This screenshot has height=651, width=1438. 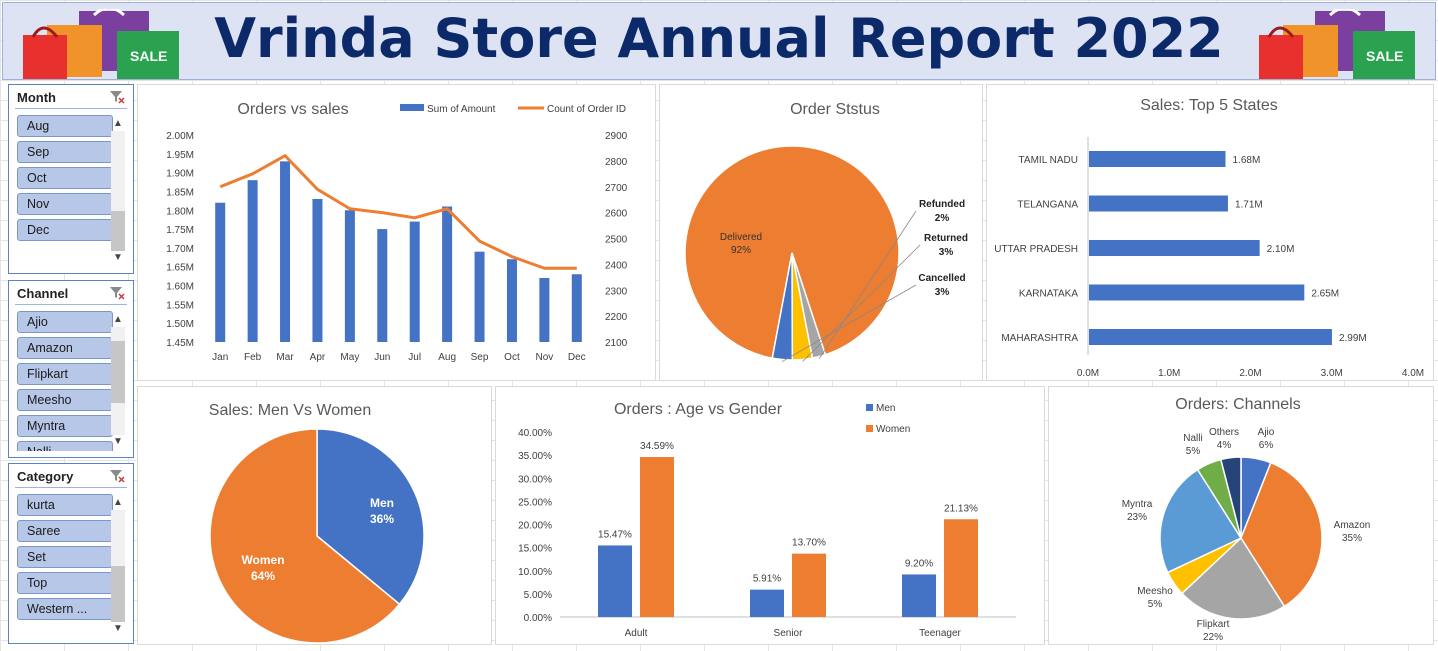 What do you see at coordinates (849, 323) in the screenshot?
I see `leader-line-cancelled` at bounding box center [849, 323].